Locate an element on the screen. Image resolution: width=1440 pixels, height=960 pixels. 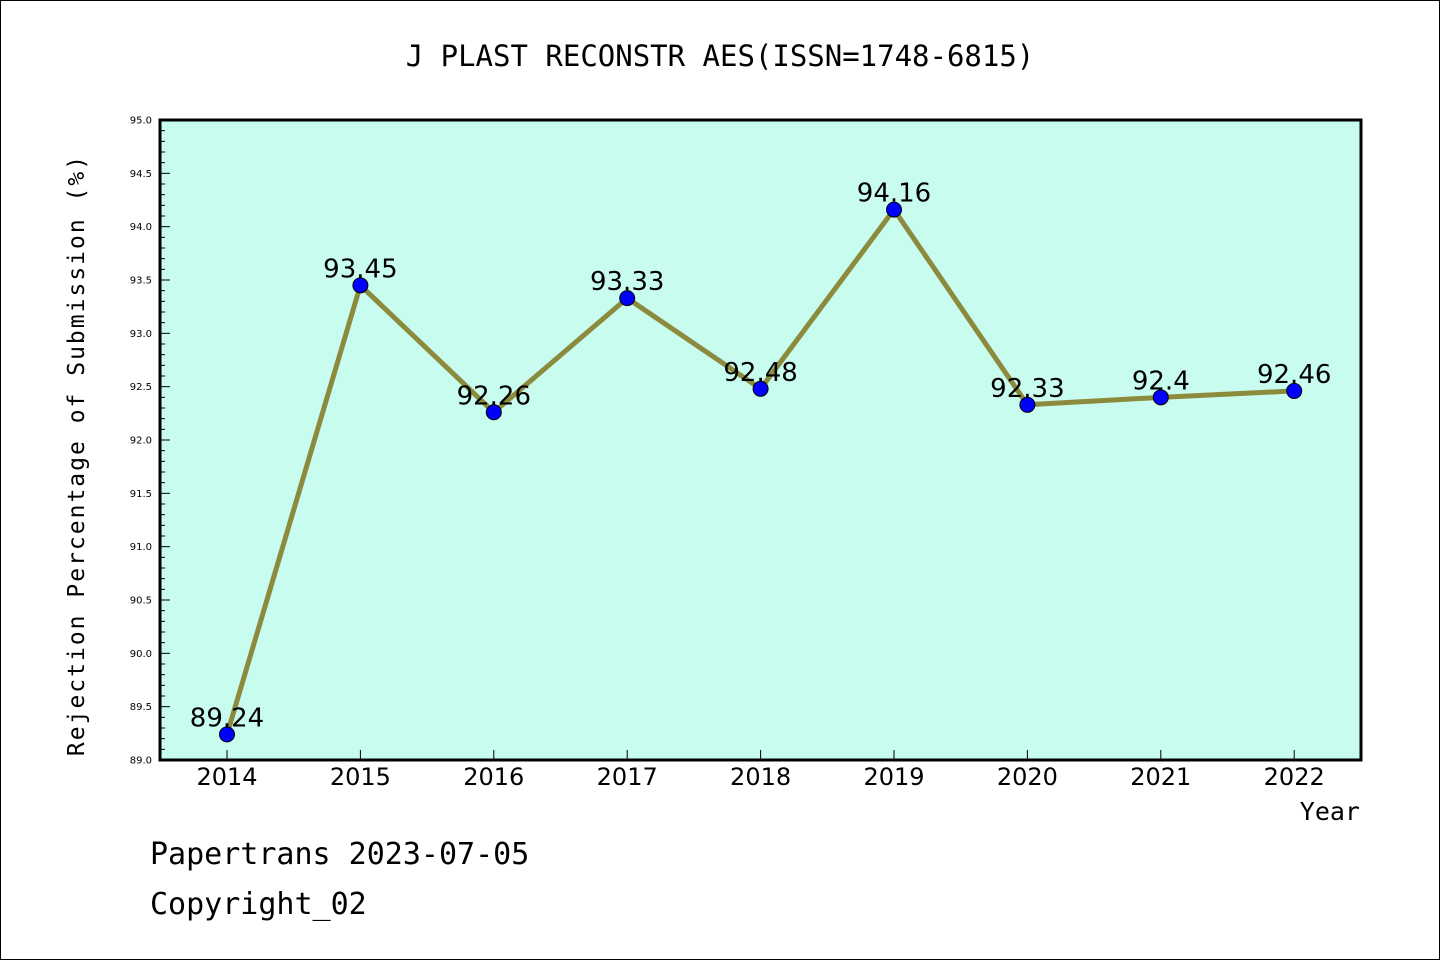
y-tick-label: 92.0 is located at coordinates (141, 441).